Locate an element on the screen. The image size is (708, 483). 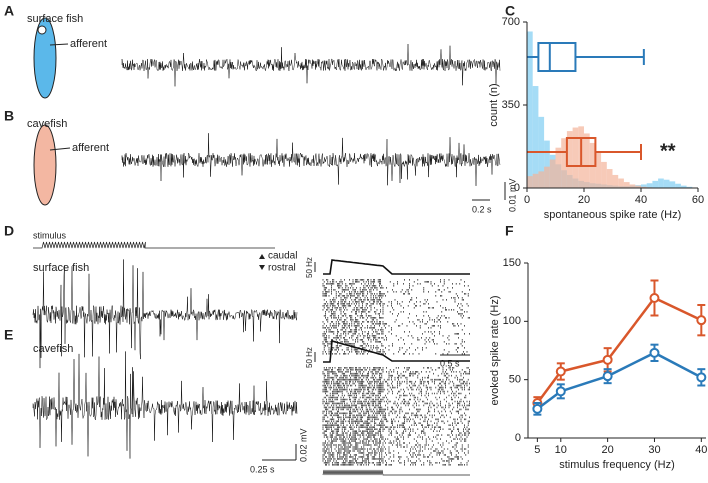
y-axis-label: evoked spike rate (Hz) is located at coordinates (495, 350).